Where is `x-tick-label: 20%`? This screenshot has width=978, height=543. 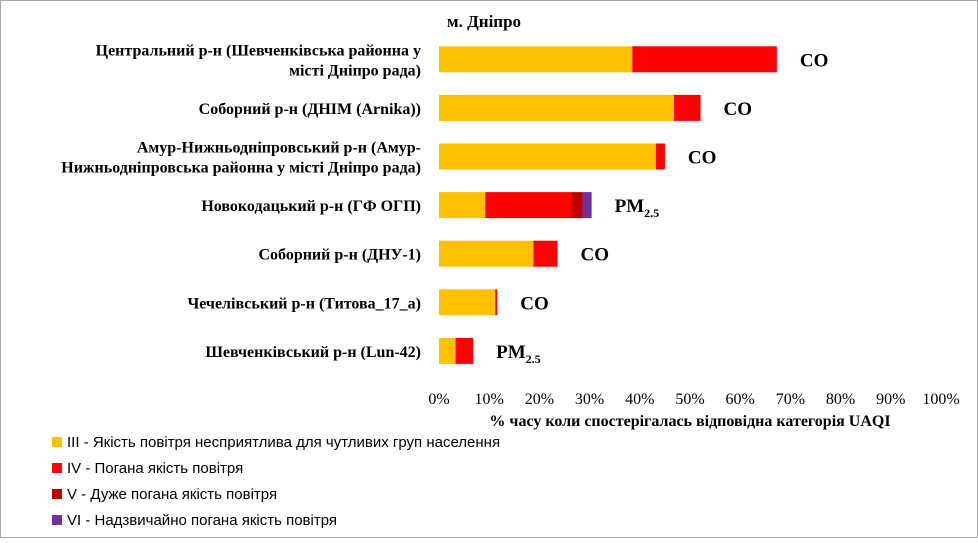 x-tick-label: 20% is located at coordinates (539, 399).